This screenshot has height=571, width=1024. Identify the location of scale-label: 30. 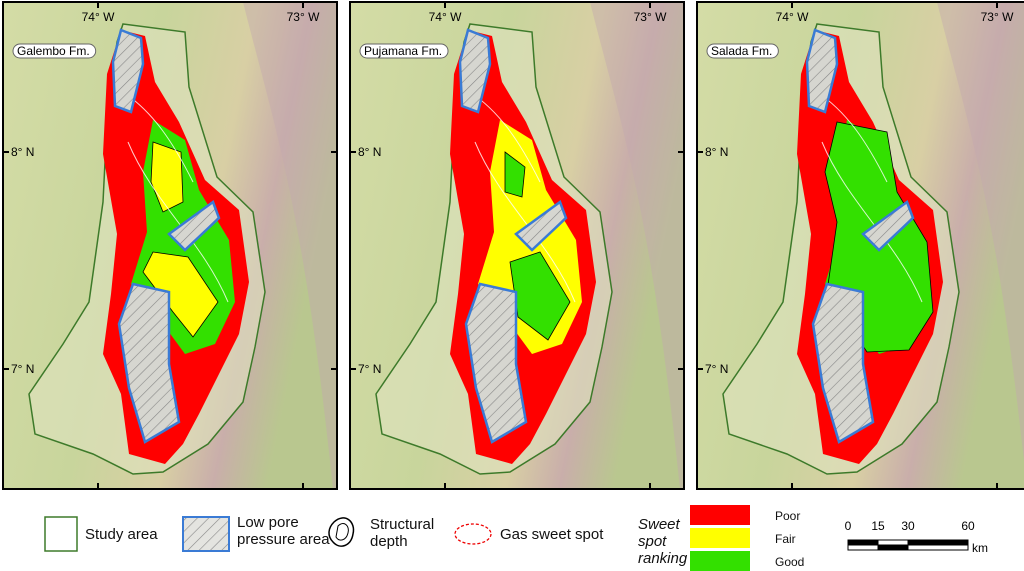
(908, 526).